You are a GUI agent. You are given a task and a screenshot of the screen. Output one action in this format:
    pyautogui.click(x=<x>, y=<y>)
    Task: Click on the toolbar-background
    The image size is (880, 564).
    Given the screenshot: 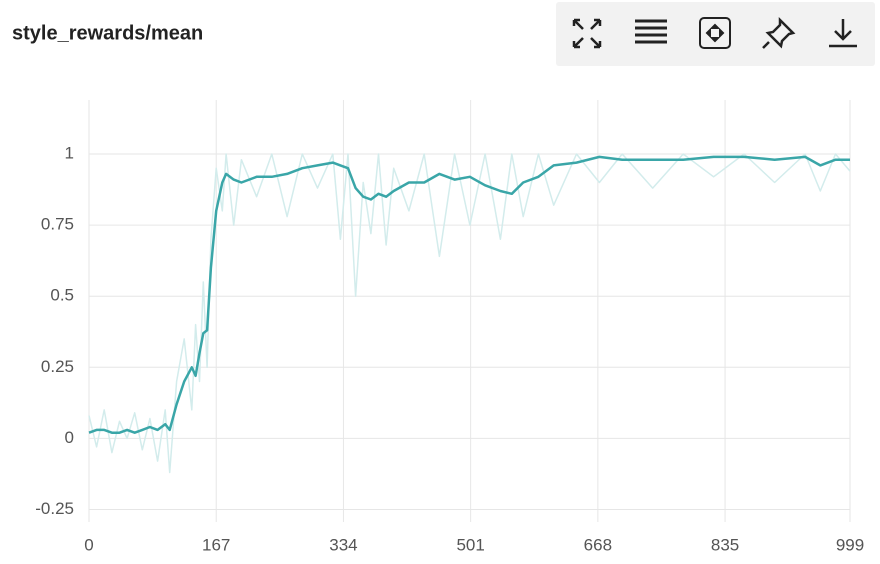 What is the action you would take?
    pyautogui.click(x=715, y=34)
    